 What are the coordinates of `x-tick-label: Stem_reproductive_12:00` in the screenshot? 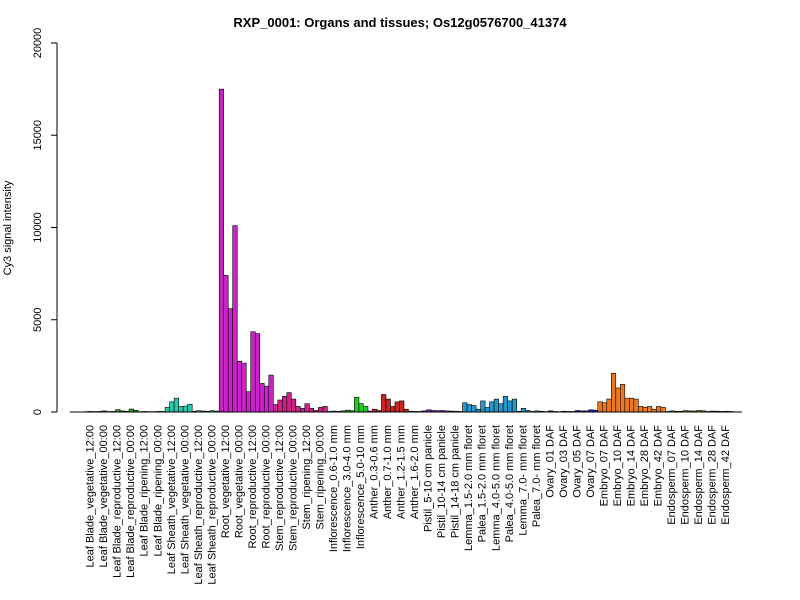 It's located at (280, 488).